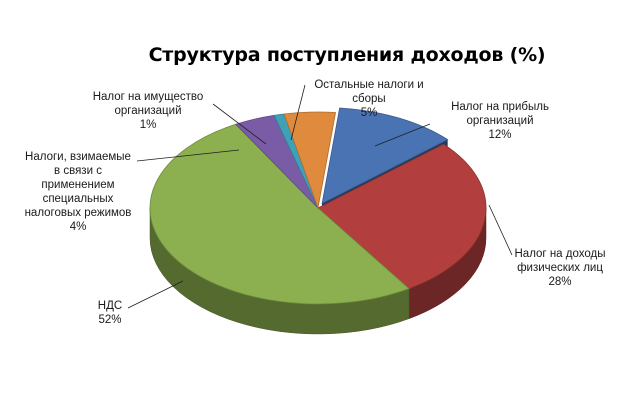  Describe the element at coordinates (310, 160) in the screenshot. I see `slice-остальные-налоги-и-сборы` at that location.